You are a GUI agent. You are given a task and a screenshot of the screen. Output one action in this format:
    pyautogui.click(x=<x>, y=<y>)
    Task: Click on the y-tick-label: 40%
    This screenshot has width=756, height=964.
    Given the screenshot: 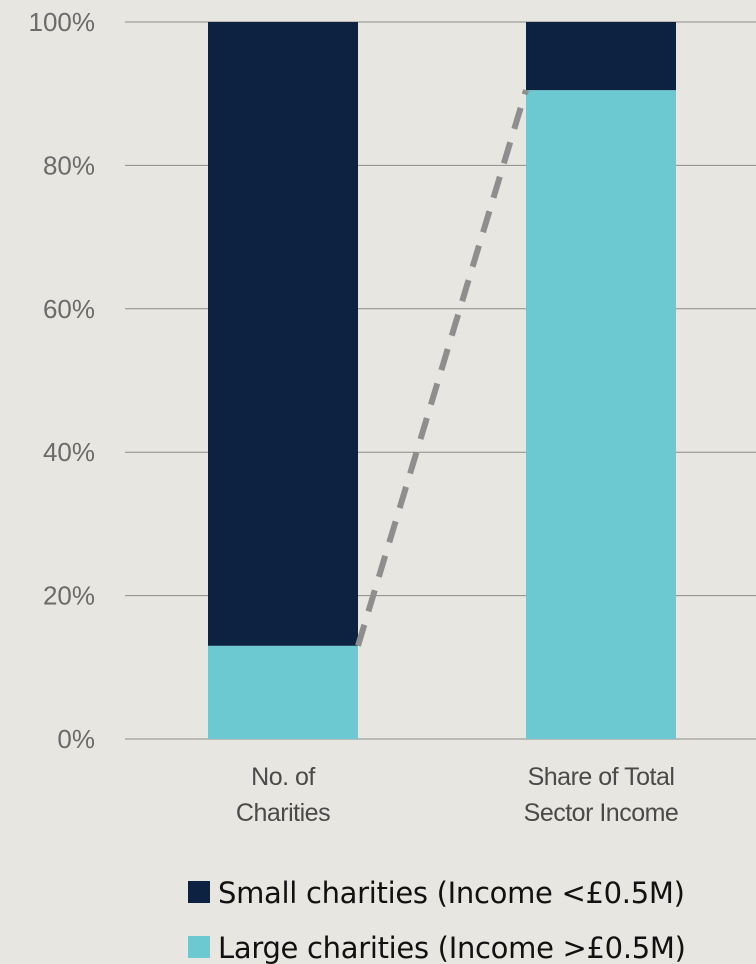 What is the action you would take?
    pyautogui.click(x=69, y=452)
    